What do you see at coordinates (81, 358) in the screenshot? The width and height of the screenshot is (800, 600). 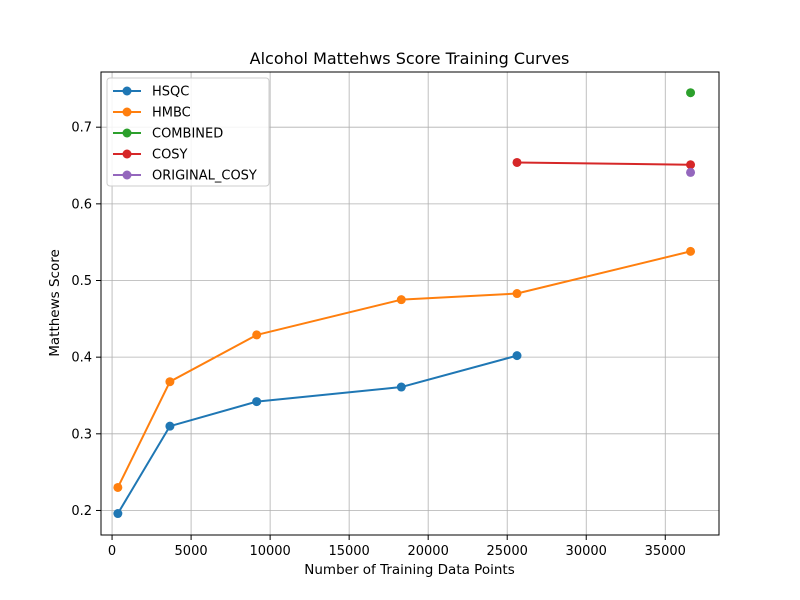 I see `y-tick-label: 0.4` at bounding box center [81, 358].